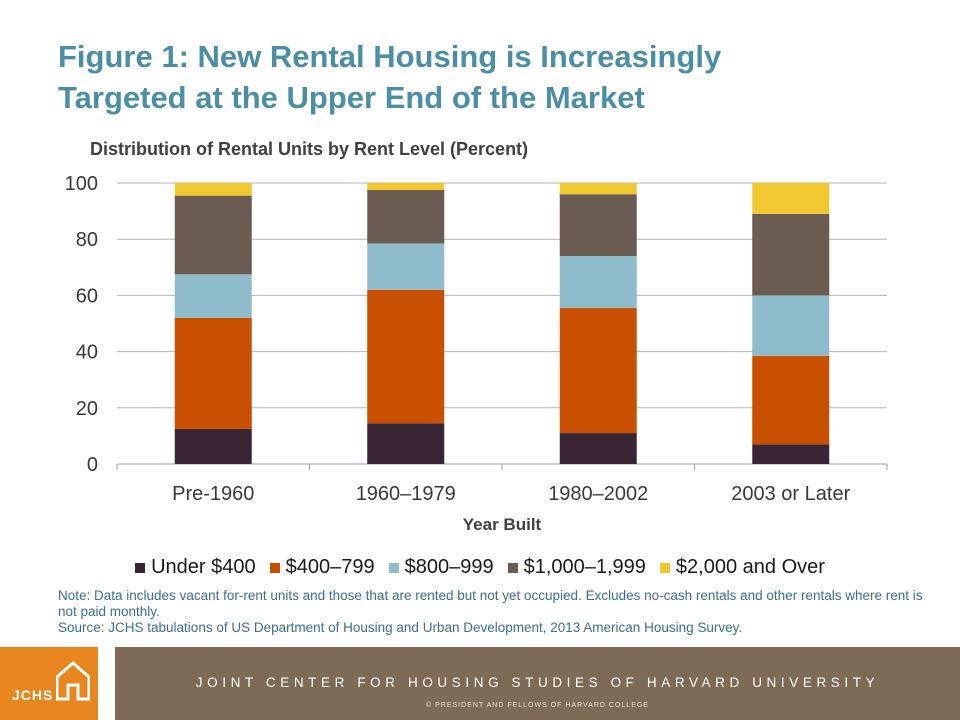 Image resolution: width=960 pixels, height=720 pixels. I want to click on legend-label: Under $400, so click(203, 567).